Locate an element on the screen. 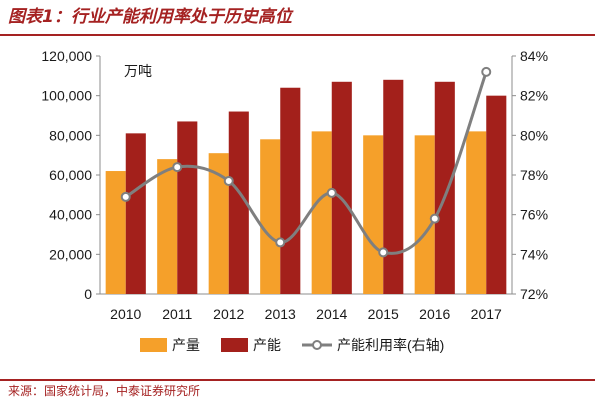 This screenshot has width=595, height=402. left-tick-label: 40,000 is located at coordinates (70, 215).